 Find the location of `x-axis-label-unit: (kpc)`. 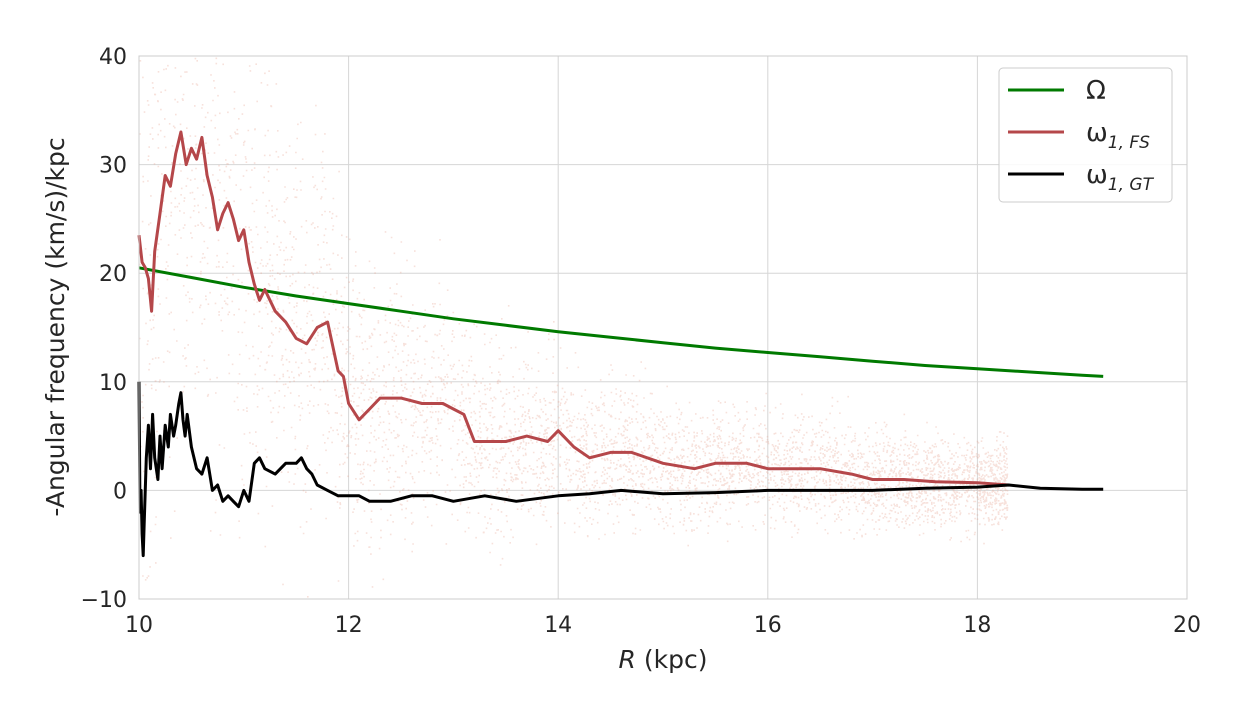

x-axis-label-unit: (kpc) is located at coordinates (676, 659).